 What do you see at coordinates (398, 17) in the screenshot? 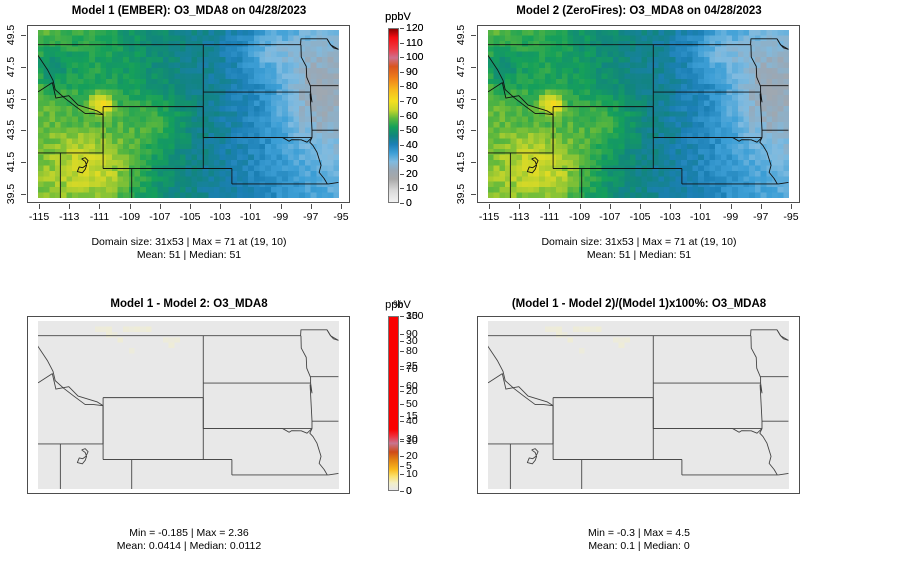
I see `colorbar-unit-label: ppbV` at bounding box center [398, 17].